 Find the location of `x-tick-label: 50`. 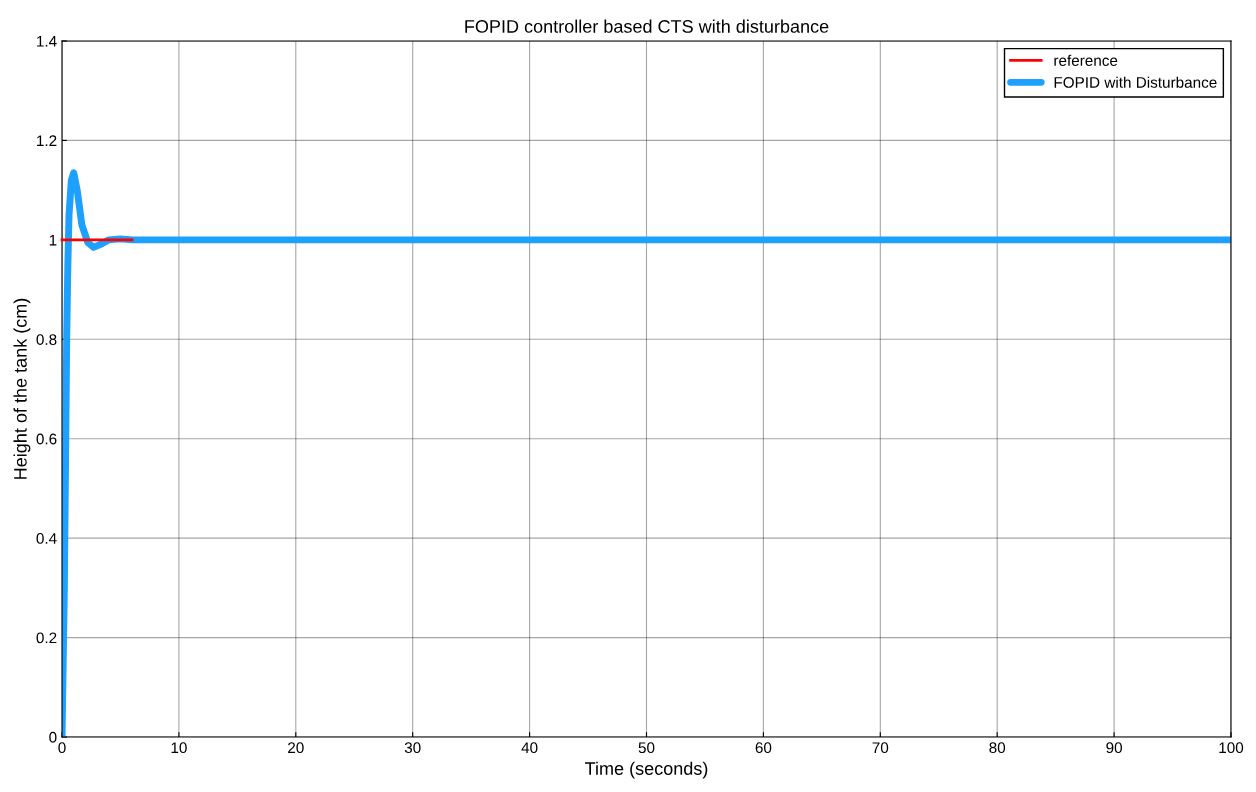

x-tick-label: 50 is located at coordinates (646, 748).